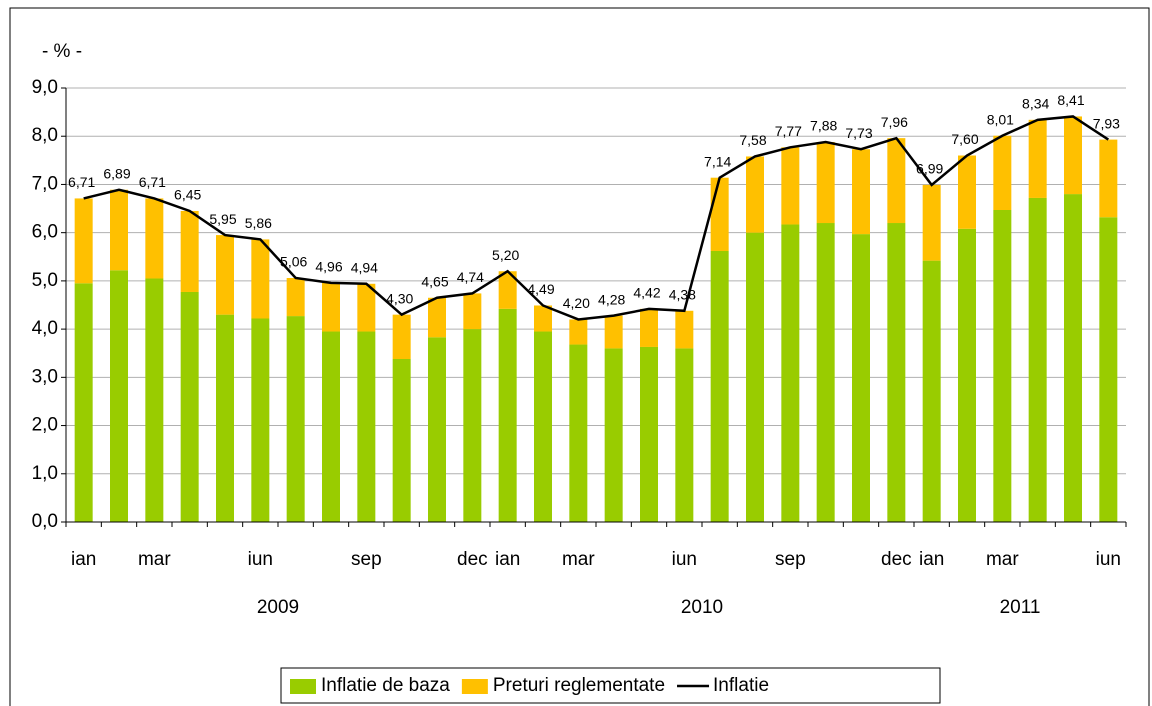  What do you see at coordinates (45, 280) in the screenshot?
I see `y-tick-label: 5,0` at bounding box center [45, 280].